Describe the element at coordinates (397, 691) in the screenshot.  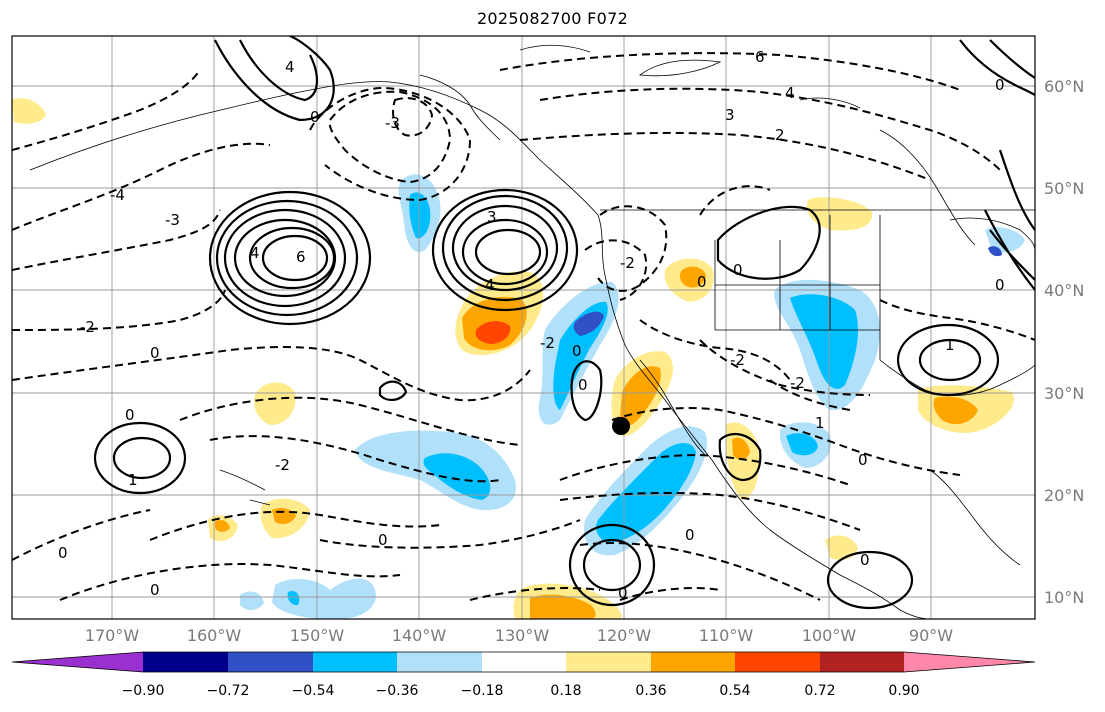
I see `colorbar-tick-label: −0.36` at that location.